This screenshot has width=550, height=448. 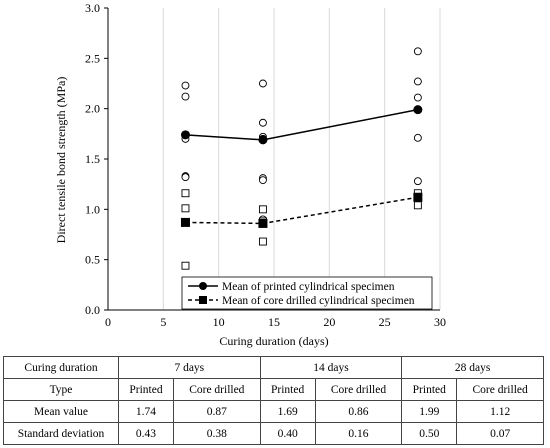 What do you see at coordinates (358, 411) in the screenshot?
I see `table-cell: 0.86` at bounding box center [358, 411].